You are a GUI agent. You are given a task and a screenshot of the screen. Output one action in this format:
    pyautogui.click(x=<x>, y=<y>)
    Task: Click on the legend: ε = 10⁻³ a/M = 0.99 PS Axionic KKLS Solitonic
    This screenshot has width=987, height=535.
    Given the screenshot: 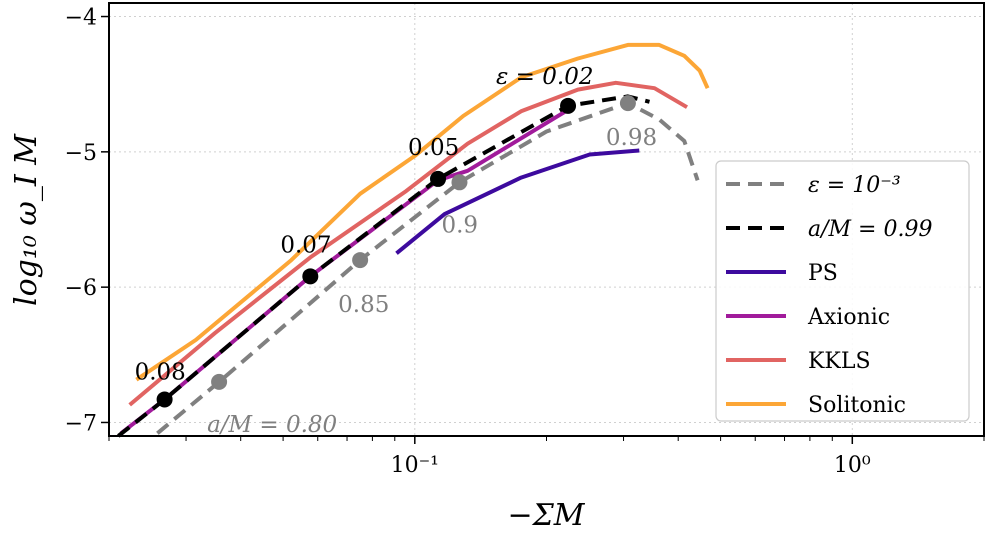 What is the action you would take?
    pyautogui.click(x=842, y=291)
    